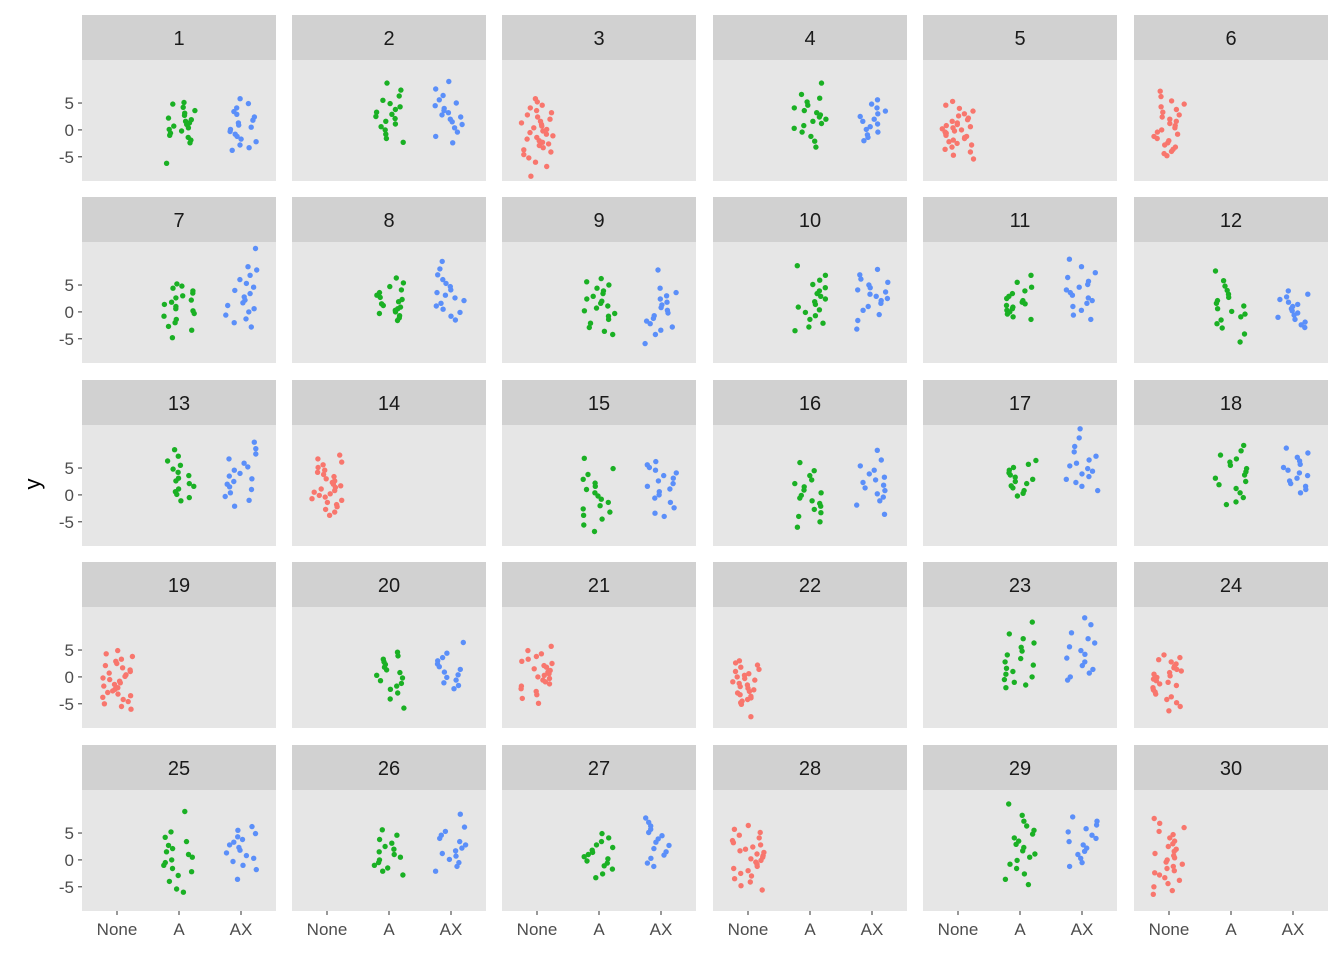  What do you see at coordinates (179, 769) in the screenshot?
I see `facet-strip-label: 25` at bounding box center [179, 769].